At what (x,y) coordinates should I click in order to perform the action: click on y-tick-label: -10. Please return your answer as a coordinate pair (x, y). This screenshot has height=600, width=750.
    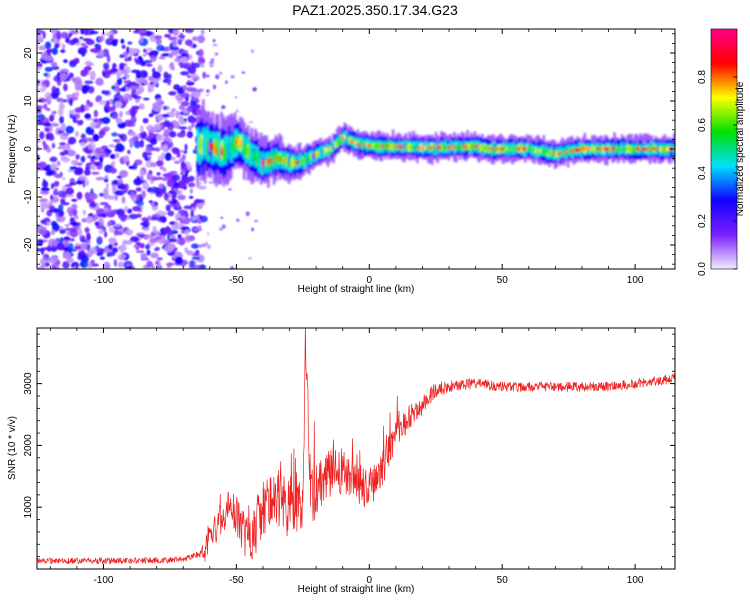
    Looking at the image, I should click on (28, 196).